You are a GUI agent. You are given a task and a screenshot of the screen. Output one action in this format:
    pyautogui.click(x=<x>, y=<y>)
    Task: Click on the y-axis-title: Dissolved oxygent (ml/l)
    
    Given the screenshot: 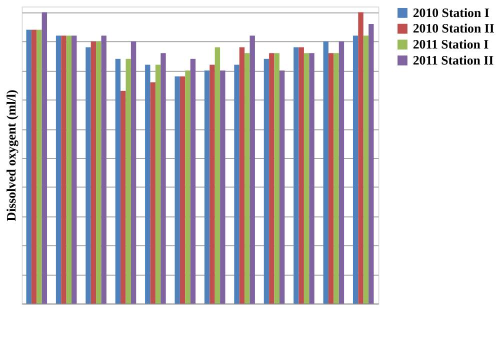 What is the action you would take?
    pyautogui.click(x=11, y=156)
    